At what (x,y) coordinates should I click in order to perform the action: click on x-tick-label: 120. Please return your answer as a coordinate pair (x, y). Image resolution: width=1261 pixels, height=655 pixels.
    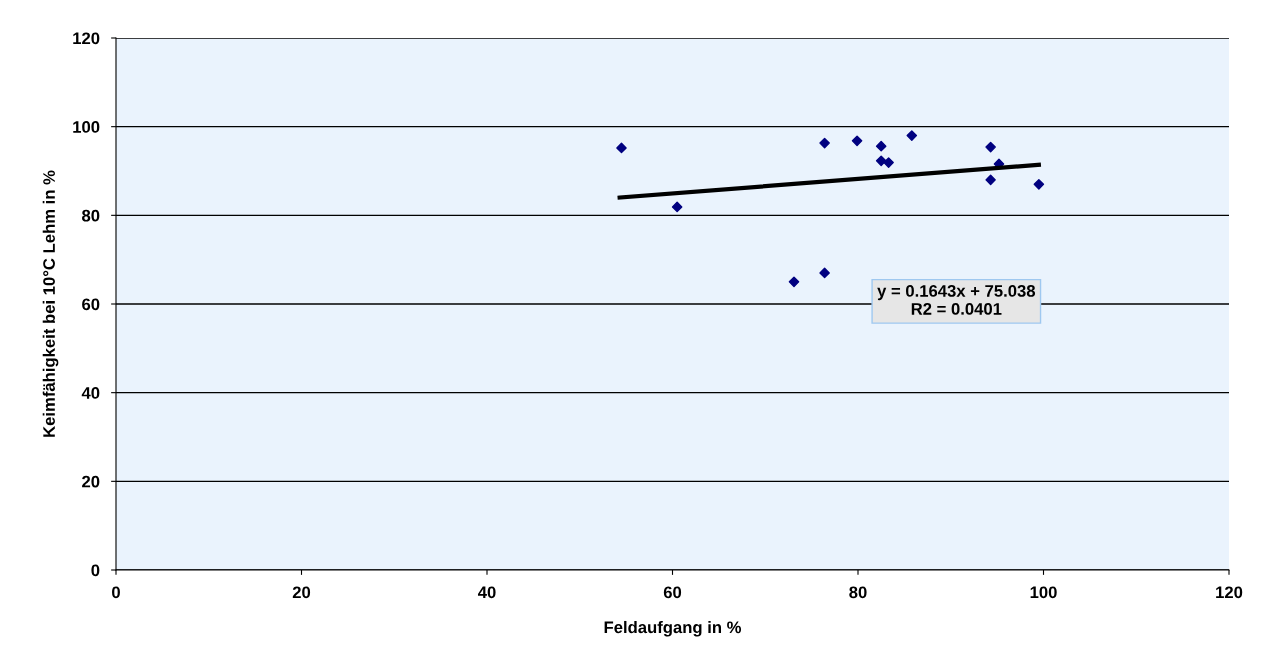
    Looking at the image, I should click on (1229, 592).